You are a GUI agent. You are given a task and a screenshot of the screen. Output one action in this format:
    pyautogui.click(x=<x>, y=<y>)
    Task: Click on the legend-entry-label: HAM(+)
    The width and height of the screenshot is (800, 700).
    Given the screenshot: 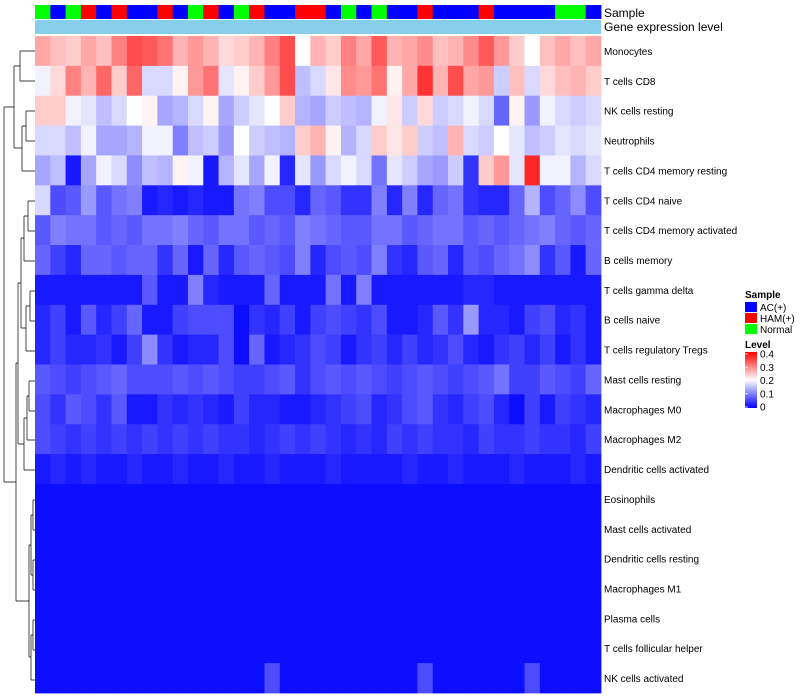 What is the action you would take?
    pyautogui.click(x=777, y=319)
    